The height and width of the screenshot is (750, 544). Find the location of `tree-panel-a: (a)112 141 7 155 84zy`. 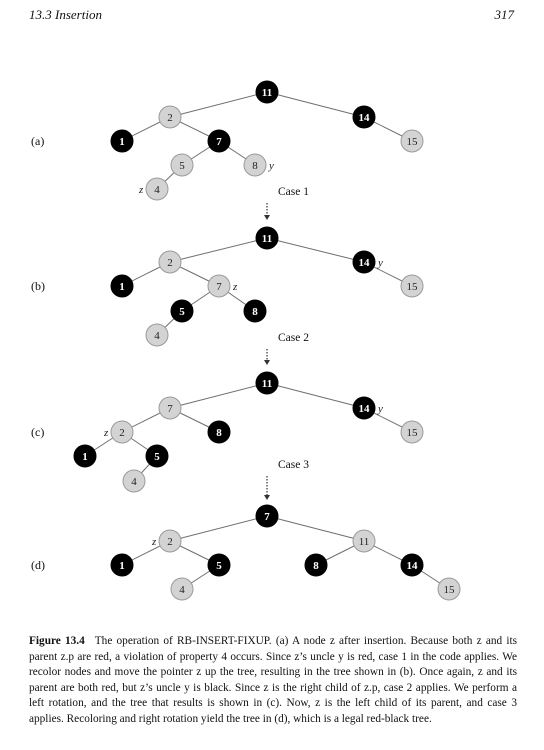

tree-panel-a: (a)112 141 7 155 84zy is located at coordinates (227, 140).